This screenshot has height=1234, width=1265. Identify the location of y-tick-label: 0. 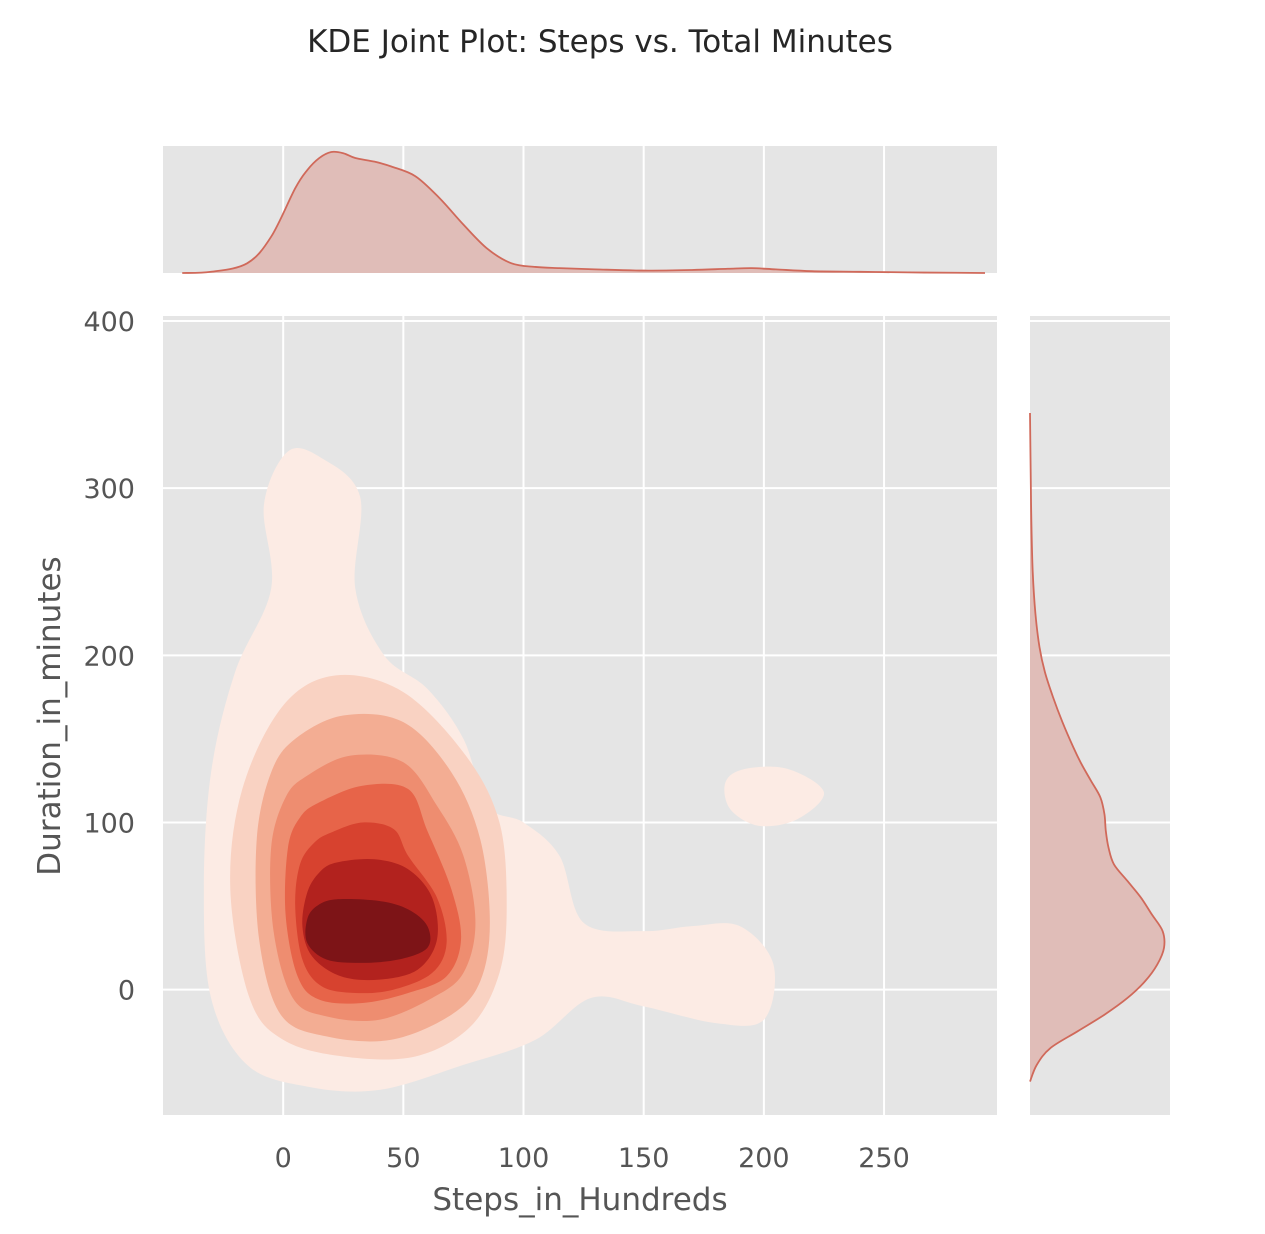
(126, 991).